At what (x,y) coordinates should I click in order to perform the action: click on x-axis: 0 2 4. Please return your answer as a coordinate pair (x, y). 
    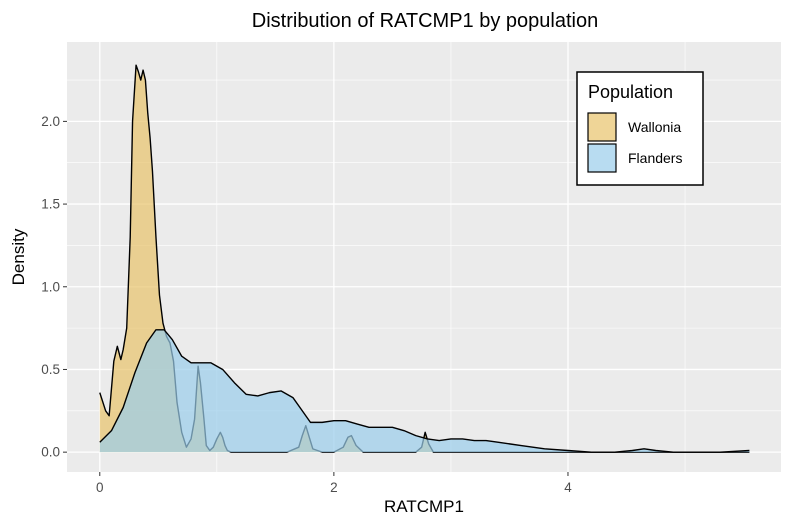
    Looking at the image, I should click on (334, 483).